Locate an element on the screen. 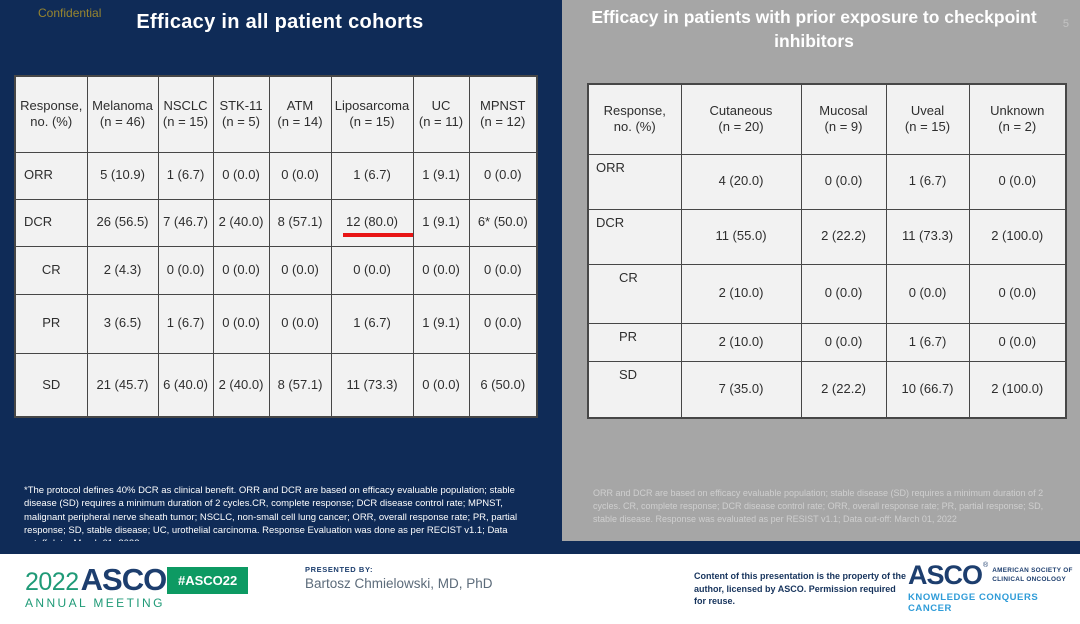 Image resolution: width=1080 pixels, height=624 pixels. column-header: UC (n = 11) is located at coordinates (441, 114).